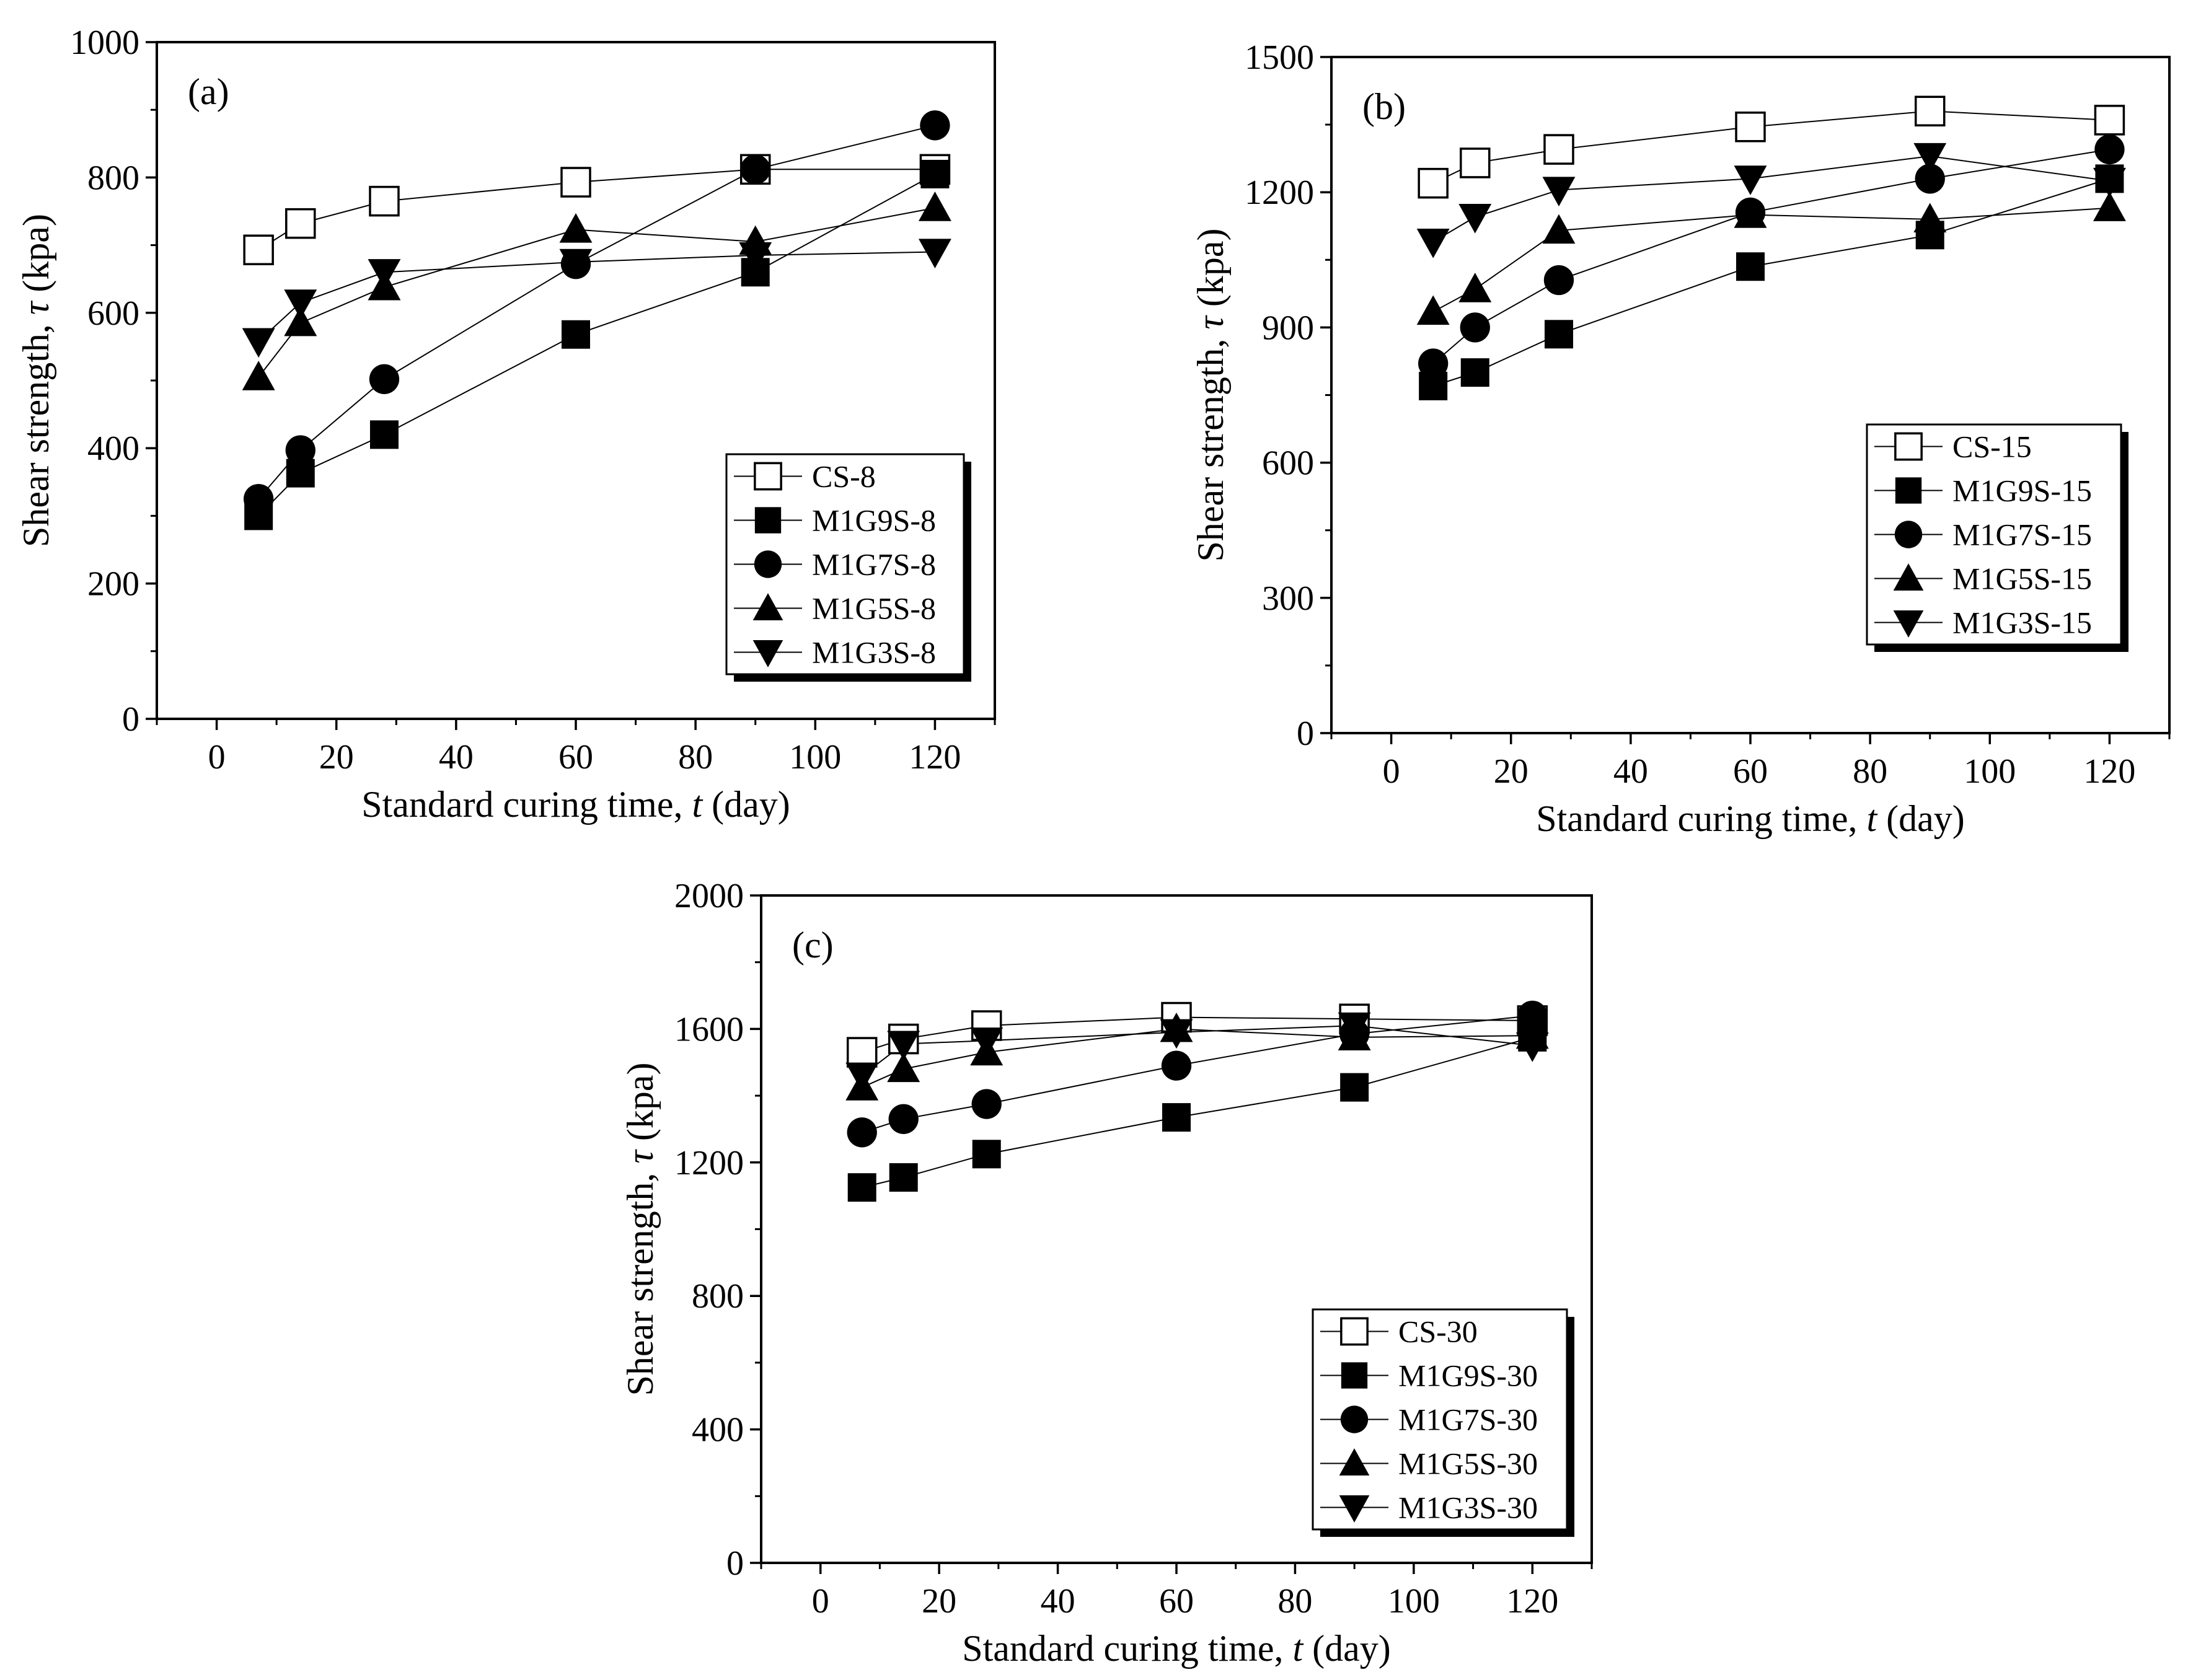  What do you see at coordinates (1468, 1419) in the screenshot?
I see `legend-label: M1G7S-30` at bounding box center [1468, 1419].